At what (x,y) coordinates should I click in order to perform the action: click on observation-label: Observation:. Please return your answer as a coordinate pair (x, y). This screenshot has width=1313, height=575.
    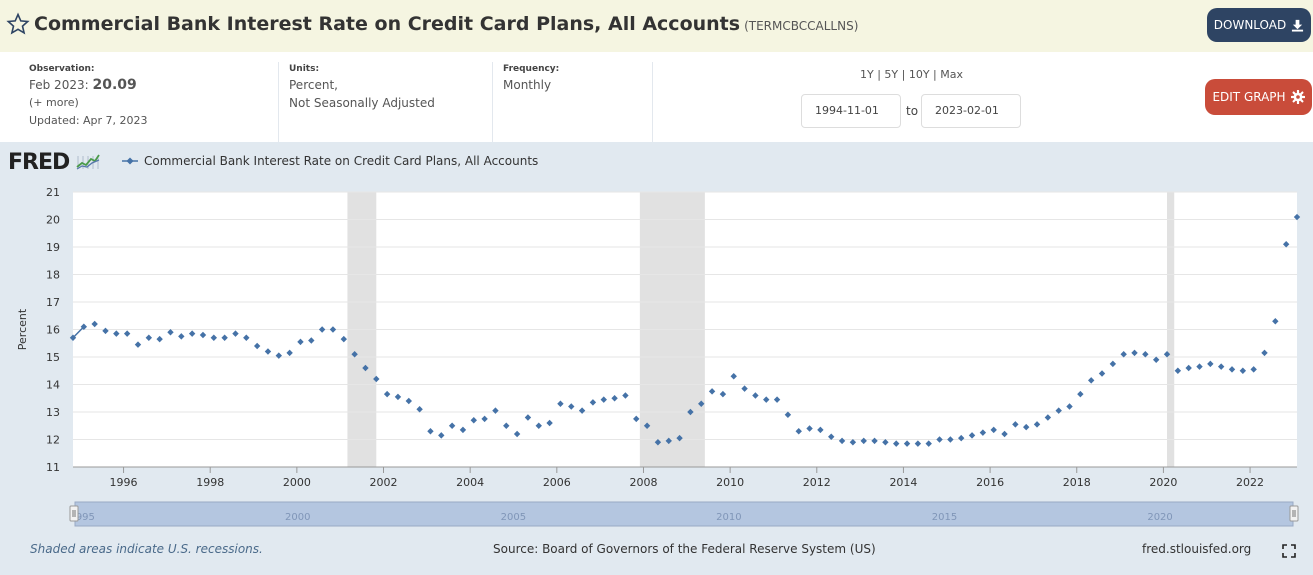
    Looking at the image, I should click on (62, 69).